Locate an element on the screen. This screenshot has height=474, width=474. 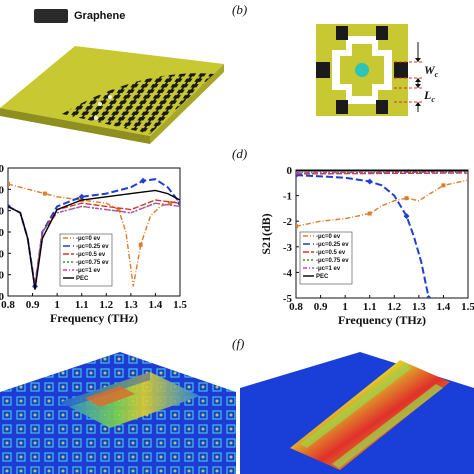
y-axis-title: S21(dB) is located at coordinates (266, 233).